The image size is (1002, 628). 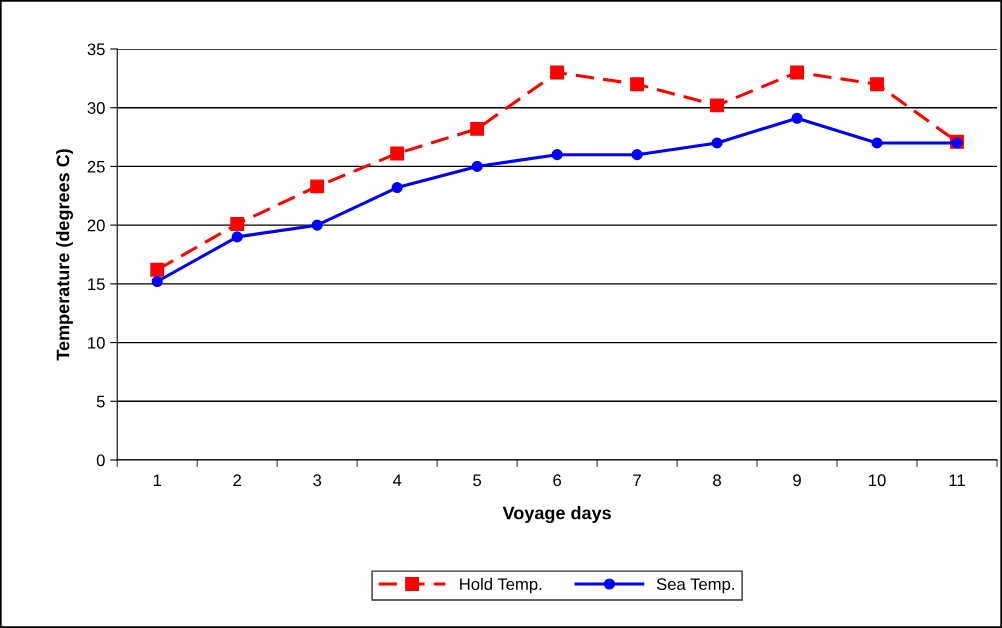 I want to click on x-tick-label: 4, so click(x=397, y=480).